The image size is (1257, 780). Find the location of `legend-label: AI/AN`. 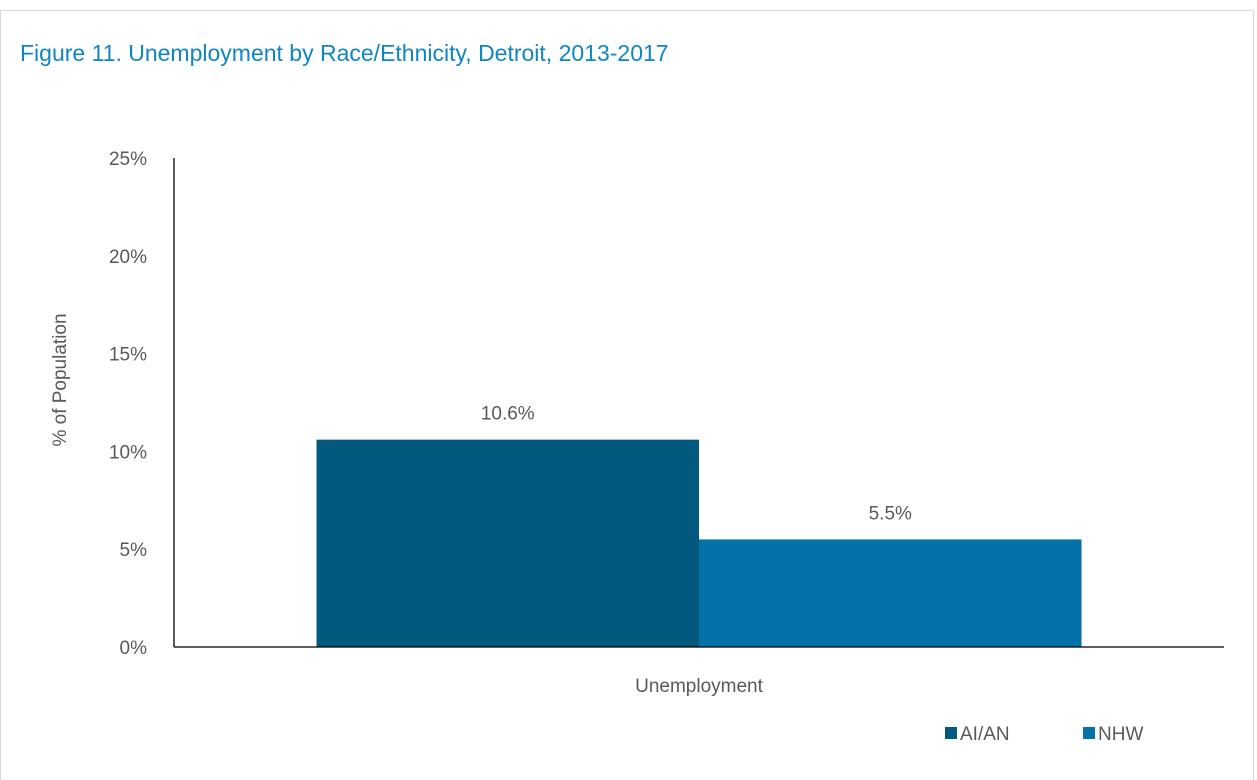

legend-label: AI/AN is located at coordinates (985, 734).